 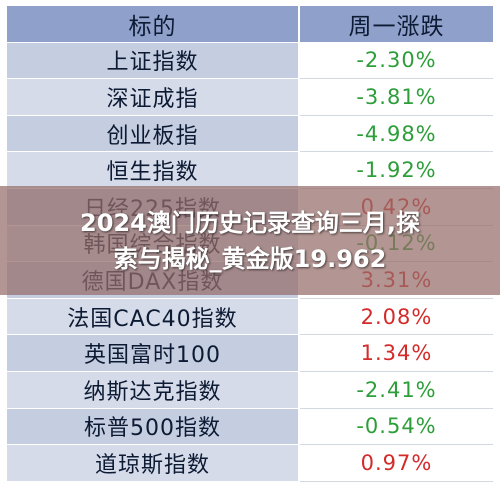 I want to click on index-change-cell: -2.30%, so click(x=396, y=61).